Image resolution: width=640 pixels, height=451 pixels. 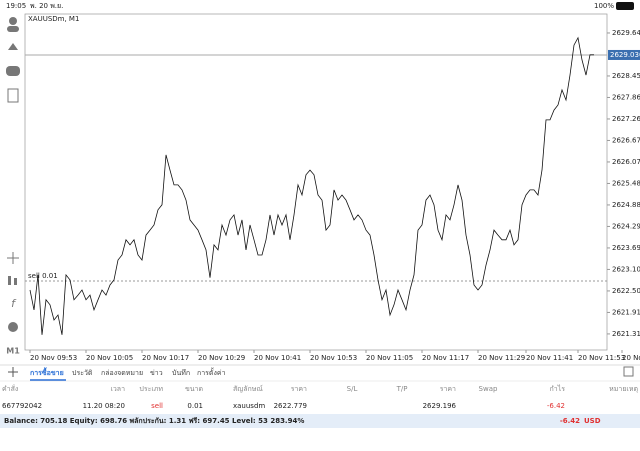 What do you see at coordinates (320, 421) in the screenshot?
I see `footer-bar` at bounding box center [320, 421].